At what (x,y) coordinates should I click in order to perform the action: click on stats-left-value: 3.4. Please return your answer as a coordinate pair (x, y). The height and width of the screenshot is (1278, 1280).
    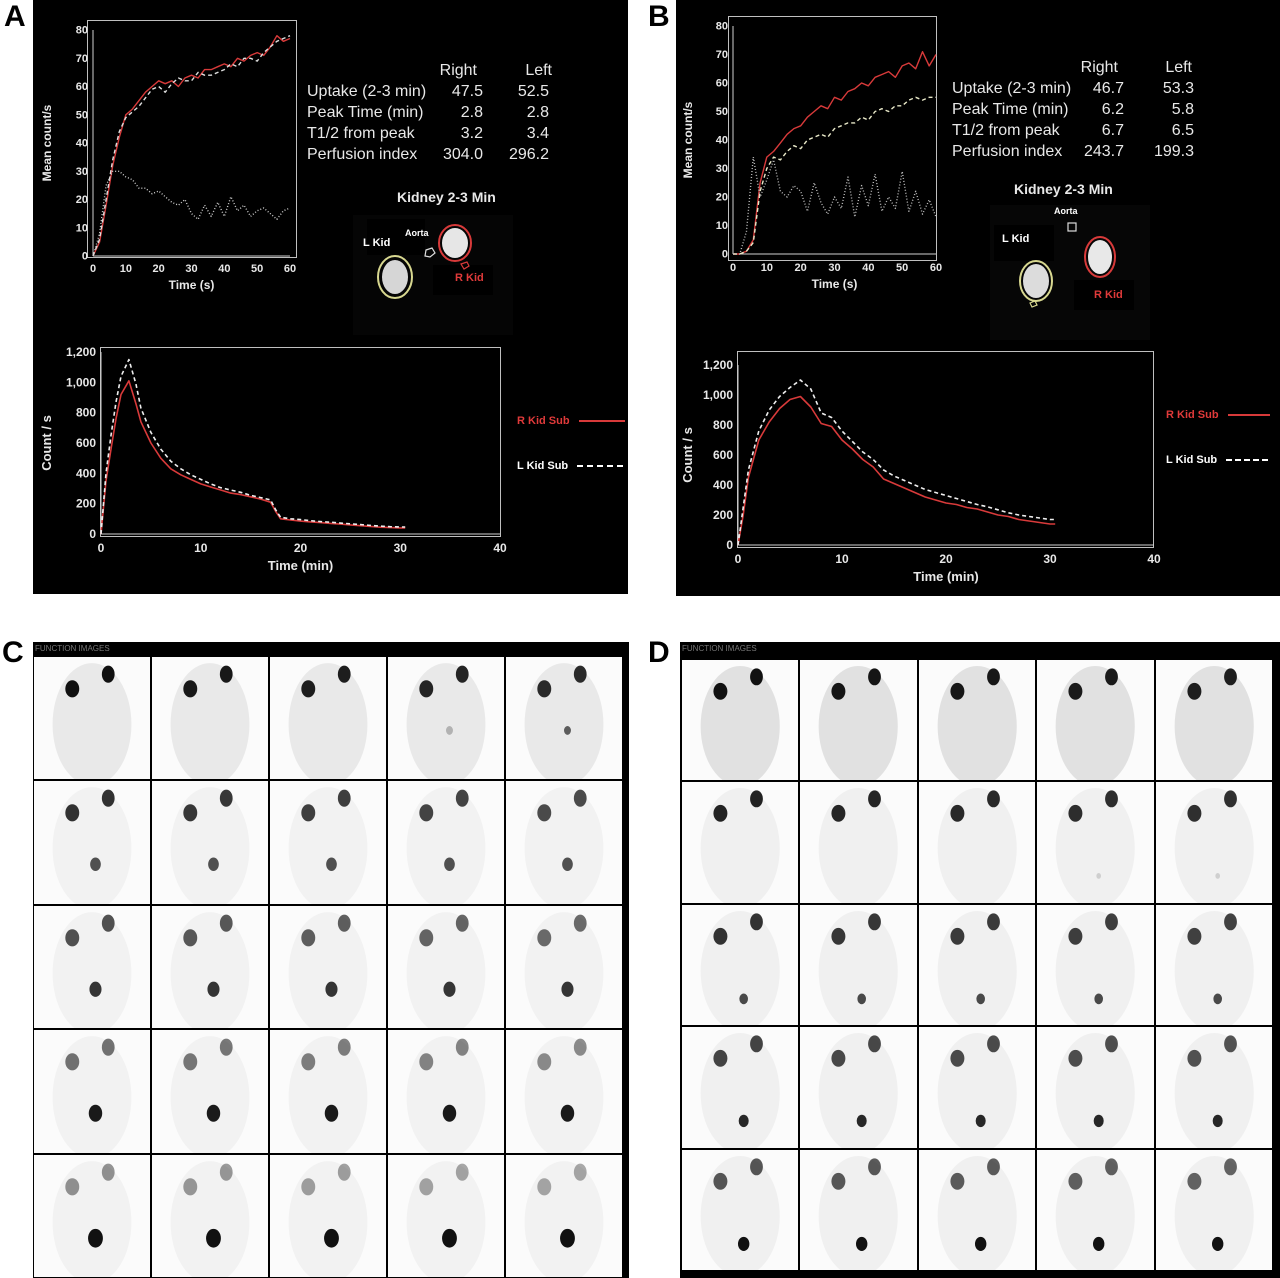
    Looking at the image, I should click on (537, 133).